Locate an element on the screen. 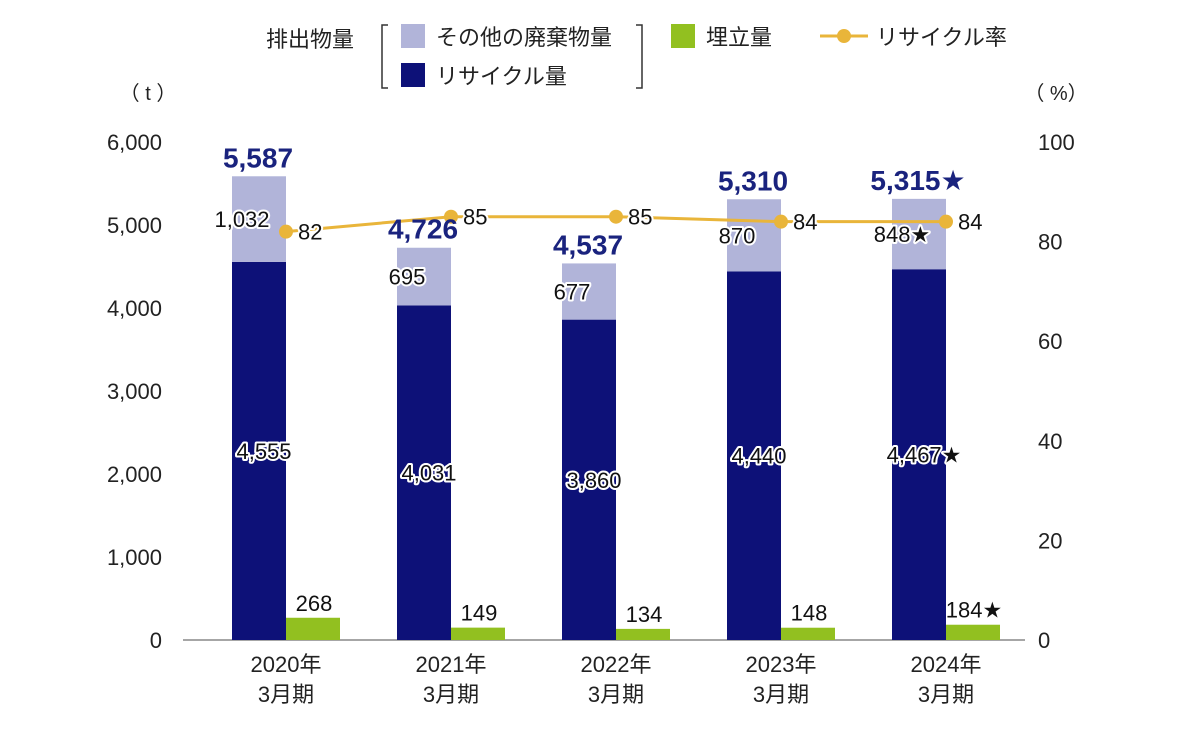  landfill-value-label: 134 is located at coordinates (644, 614).